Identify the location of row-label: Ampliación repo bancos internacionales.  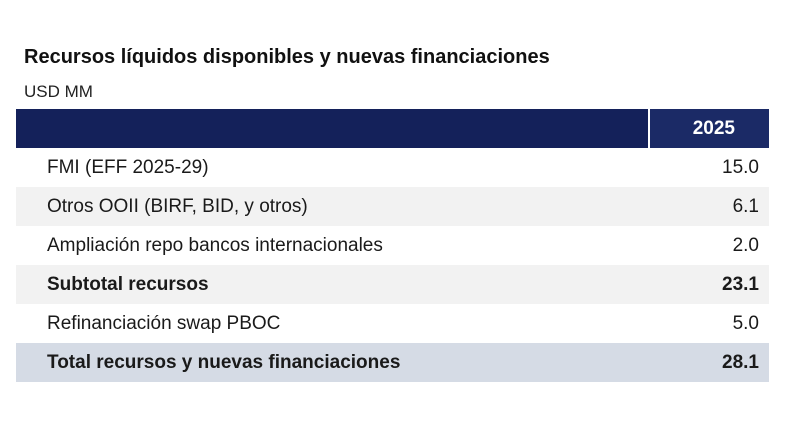
(215, 245).